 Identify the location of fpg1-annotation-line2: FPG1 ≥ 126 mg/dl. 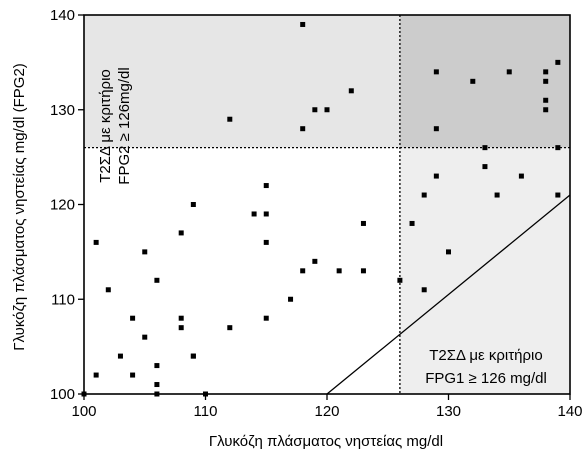
(486, 378).